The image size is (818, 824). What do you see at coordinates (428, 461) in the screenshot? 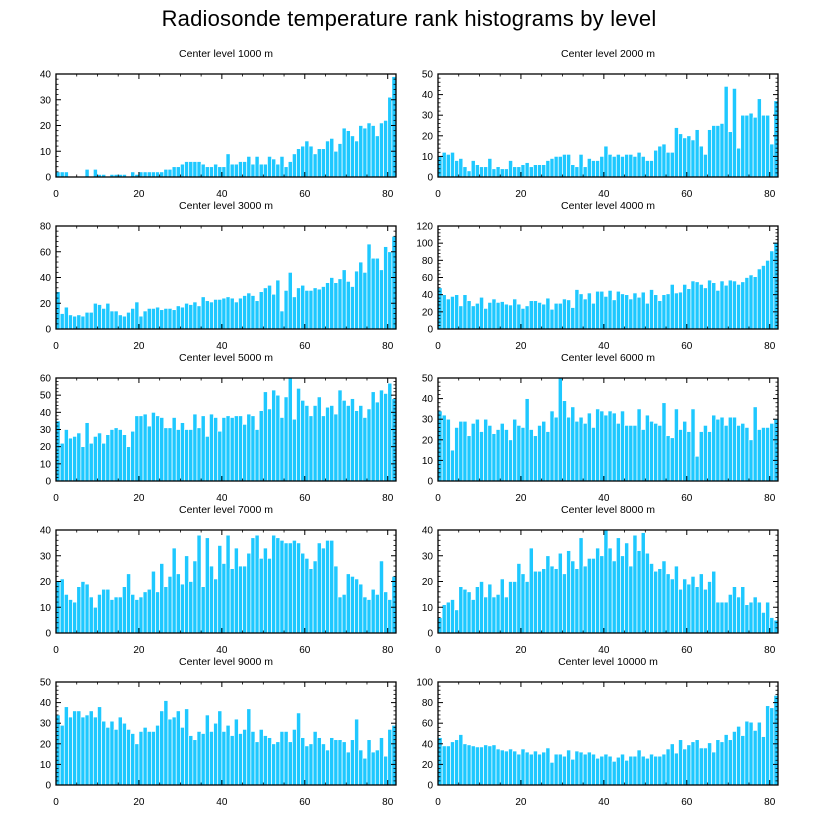
I see `y-tick-label: 10` at bounding box center [428, 461].